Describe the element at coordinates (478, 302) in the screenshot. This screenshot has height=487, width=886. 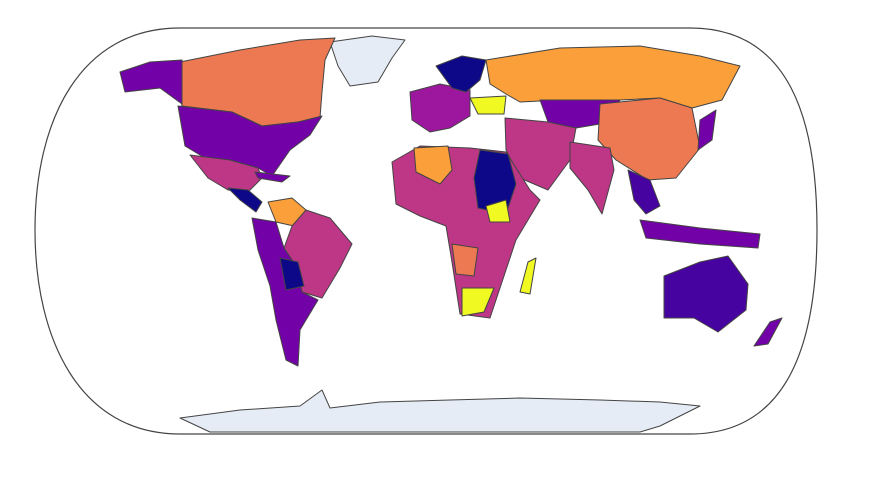
I see `south-africa` at that location.